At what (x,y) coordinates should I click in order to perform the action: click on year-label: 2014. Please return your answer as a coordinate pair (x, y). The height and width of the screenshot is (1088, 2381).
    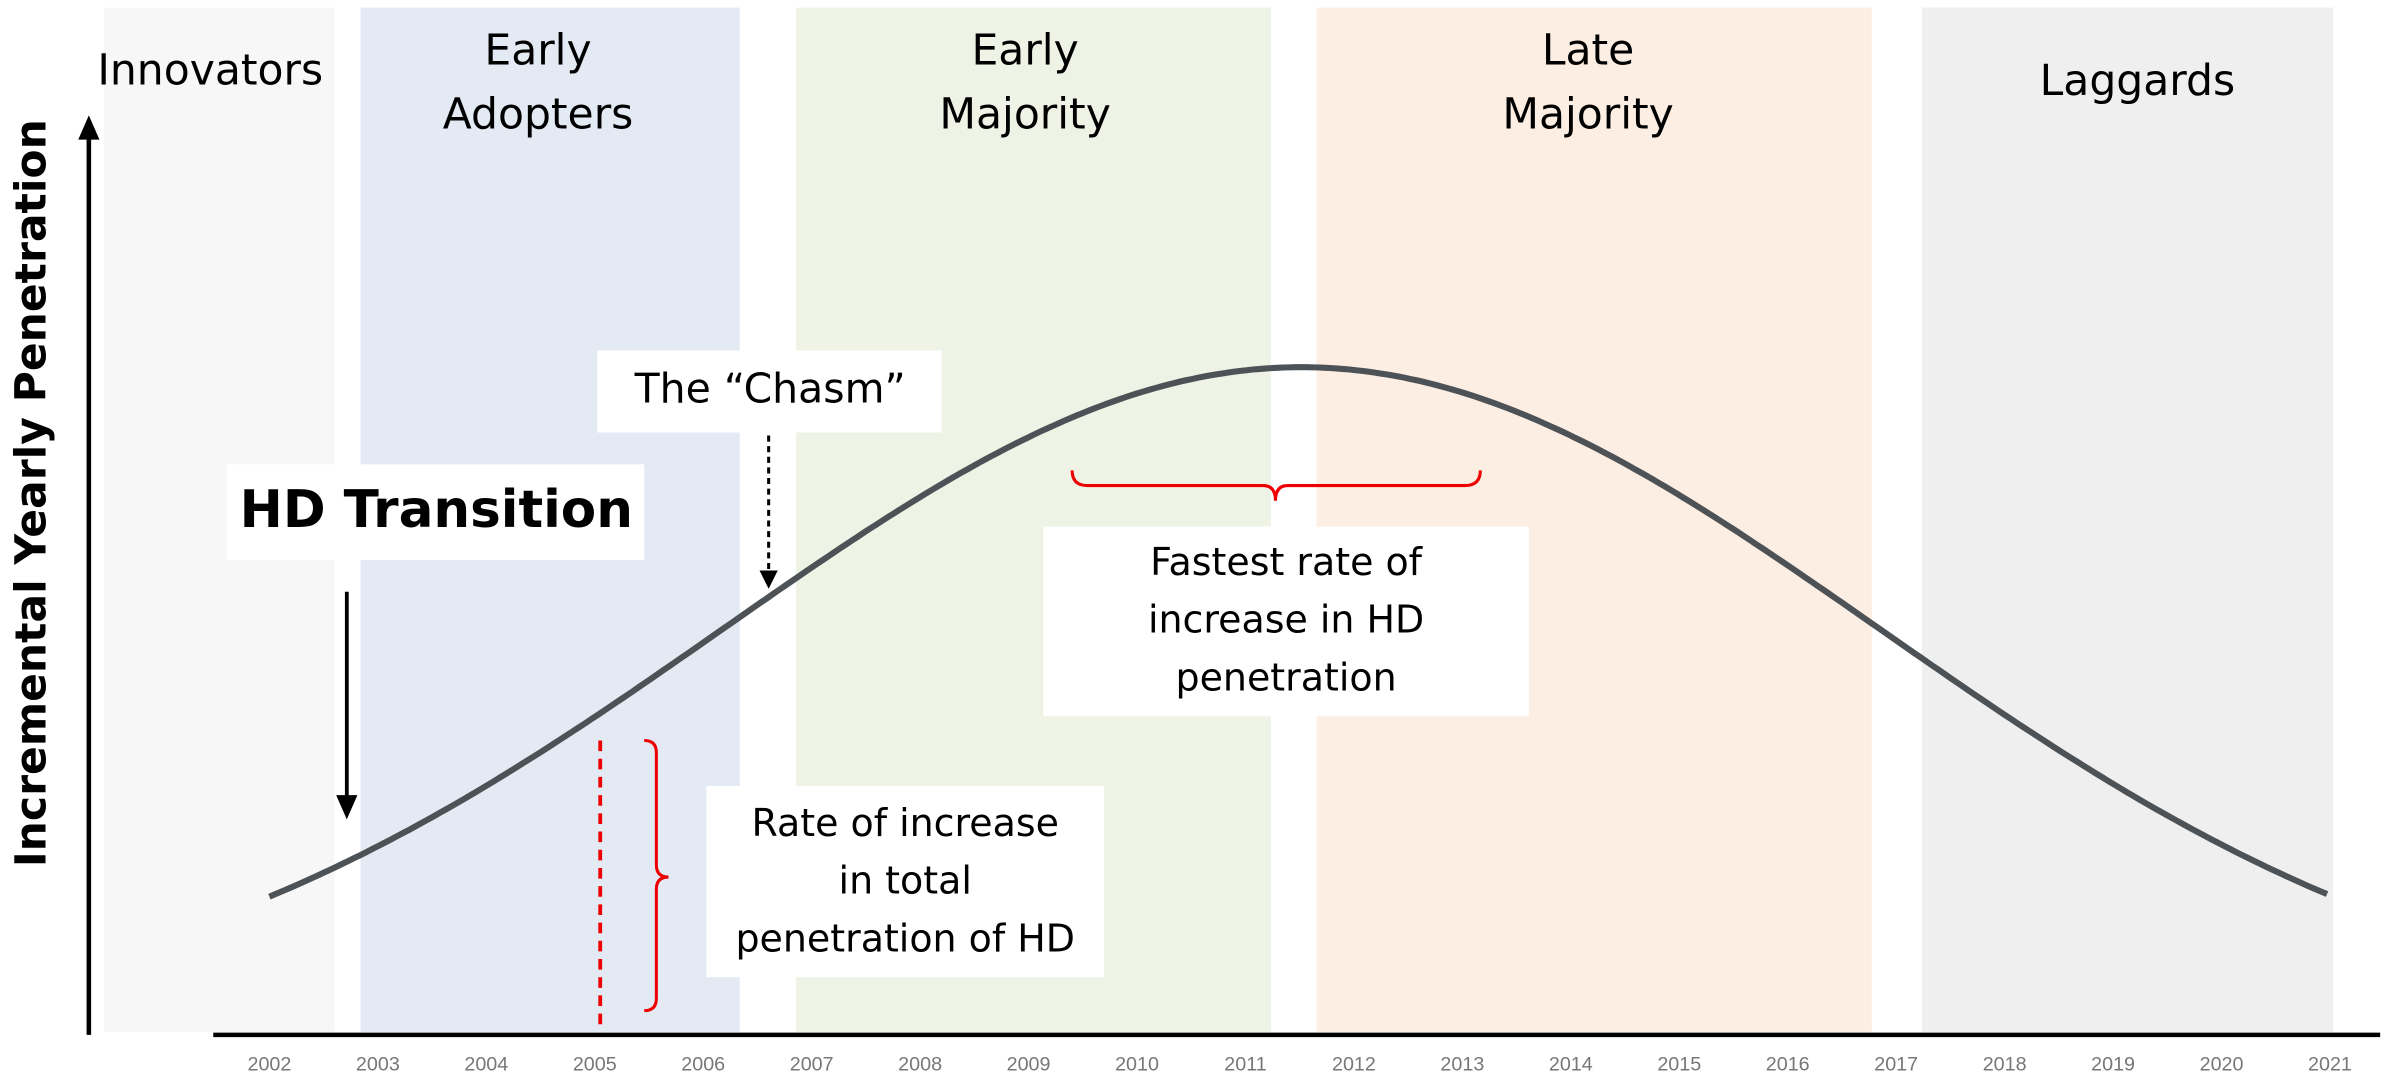
    Looking at the image, I should click on (1571, 1064).